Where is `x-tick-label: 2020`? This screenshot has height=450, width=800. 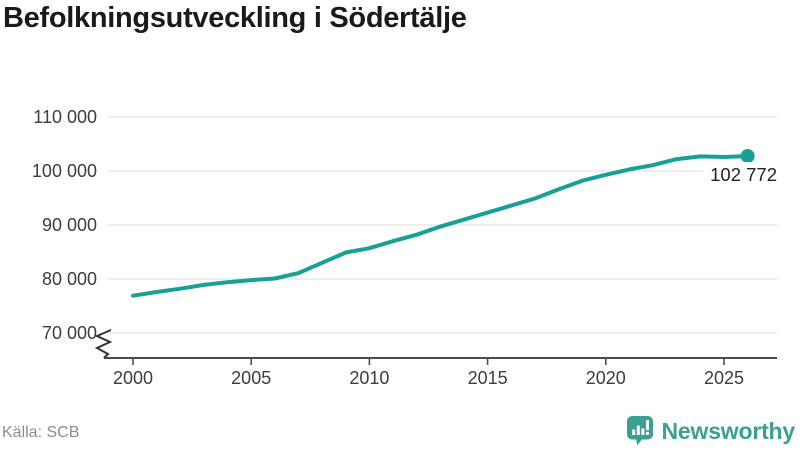 x-tick-label: 2020 is located at coordinates (606, 378).